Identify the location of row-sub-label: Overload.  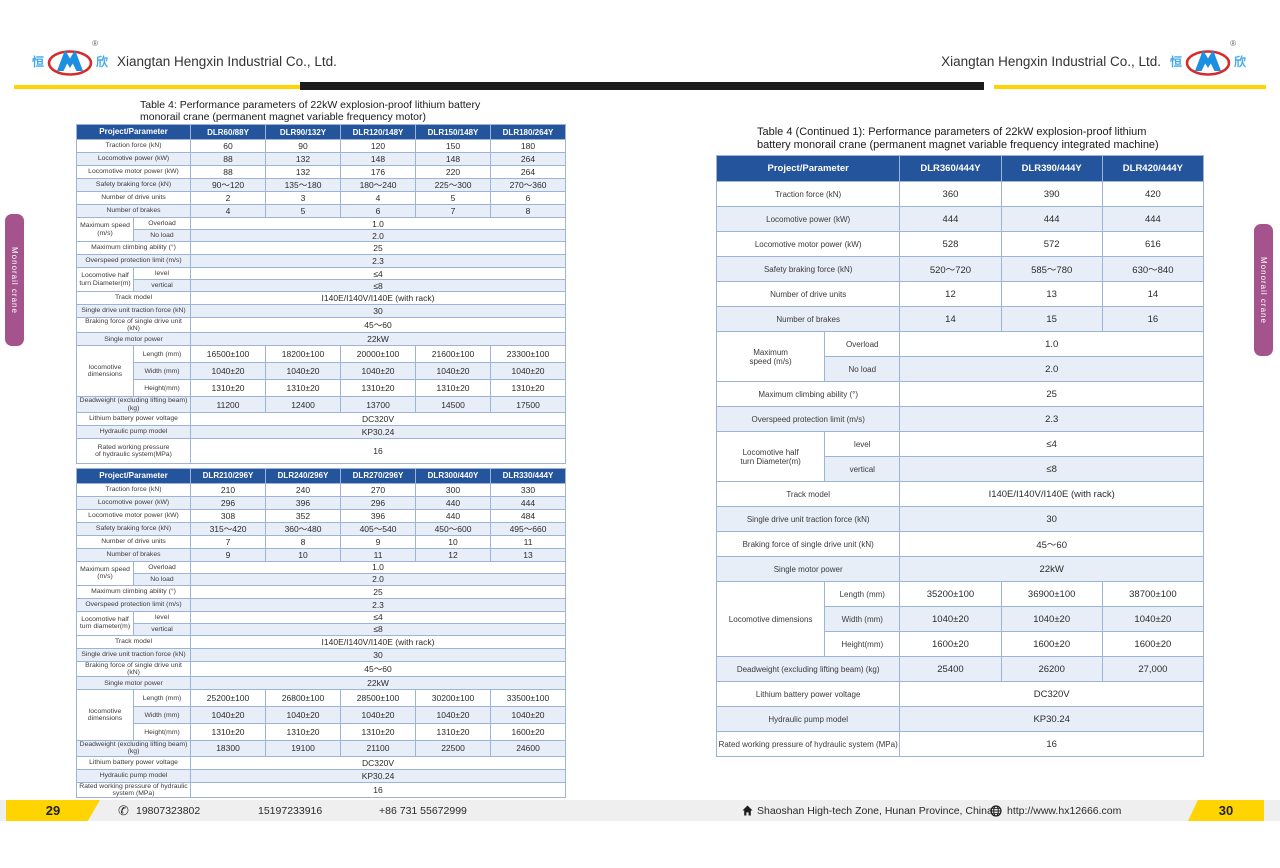
(162, 567).